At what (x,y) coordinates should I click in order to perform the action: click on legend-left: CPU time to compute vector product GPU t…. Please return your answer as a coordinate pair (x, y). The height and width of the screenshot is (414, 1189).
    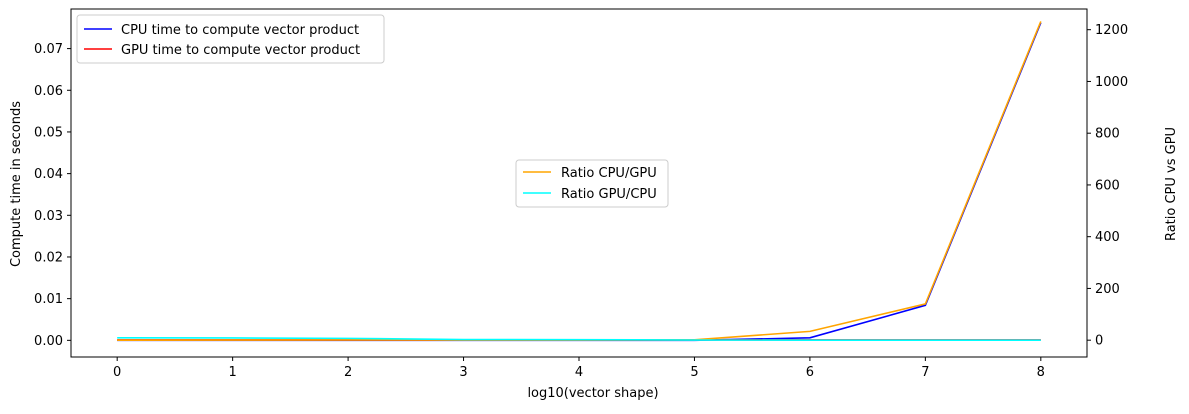
    Looking at the image, I should click on (230, 39).